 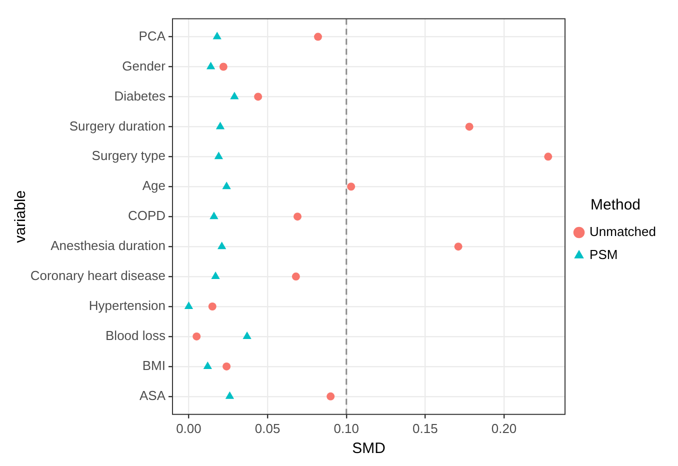 What do you see at coordinates (267, 428) in the screenshot?
I see `x-tick-label: 0.05` at bounding box center [267, 428].